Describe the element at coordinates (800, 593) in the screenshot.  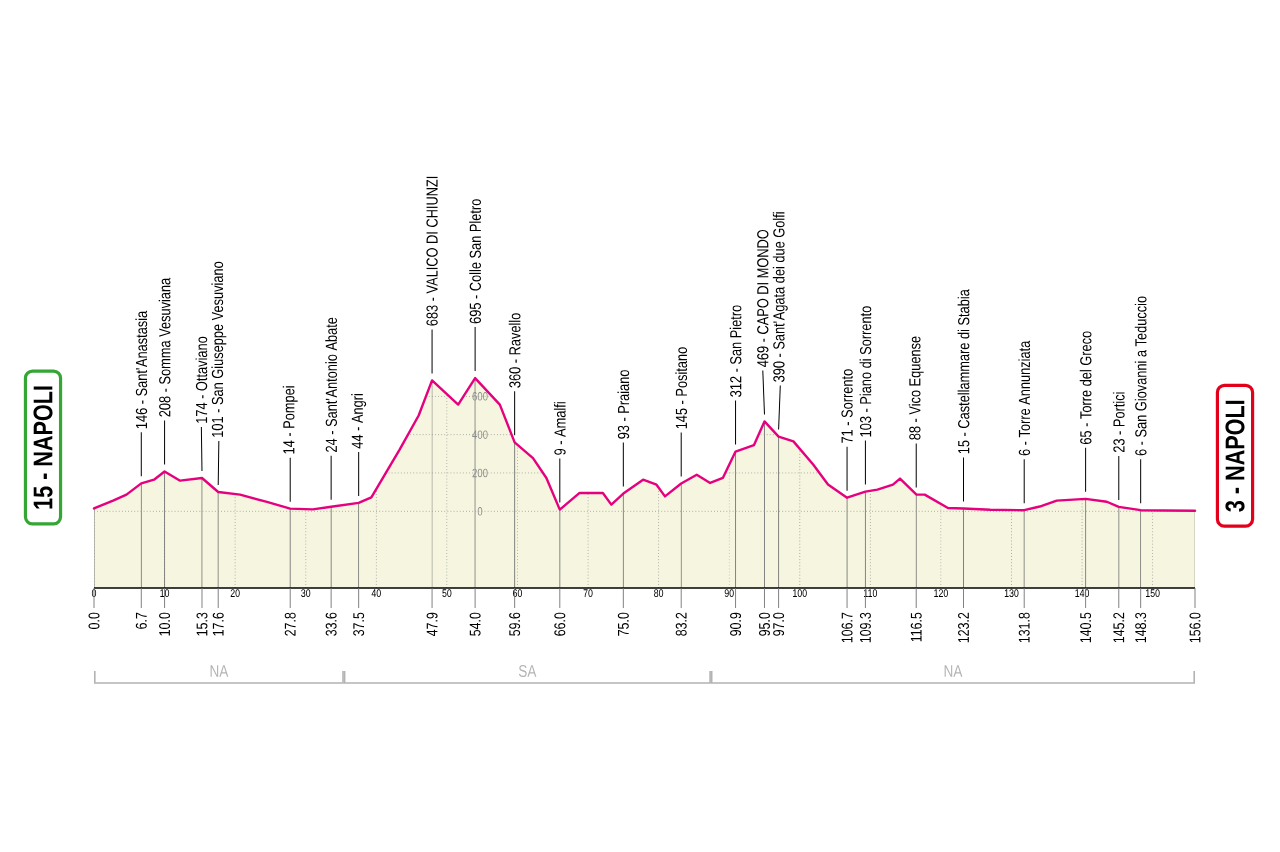
I see `x-tick-label: 100` at that location.